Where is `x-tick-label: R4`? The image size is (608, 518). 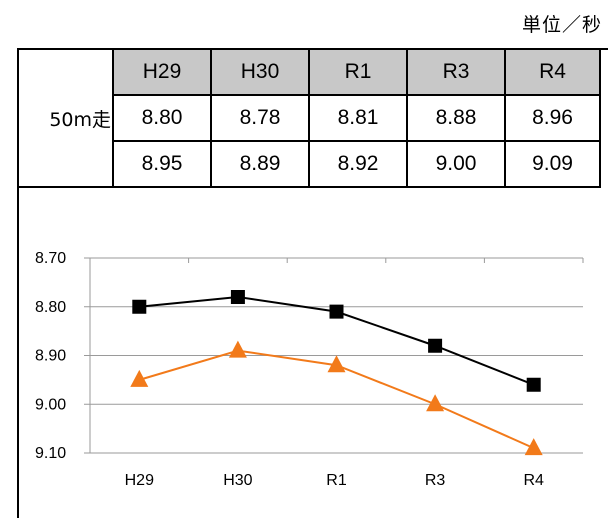 x-tick-label: R4 is located at coordinates (533, 480).